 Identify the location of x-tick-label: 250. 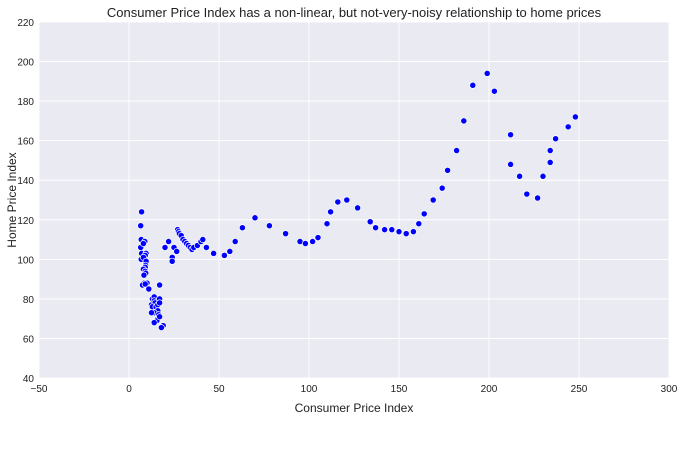
(579, 389).